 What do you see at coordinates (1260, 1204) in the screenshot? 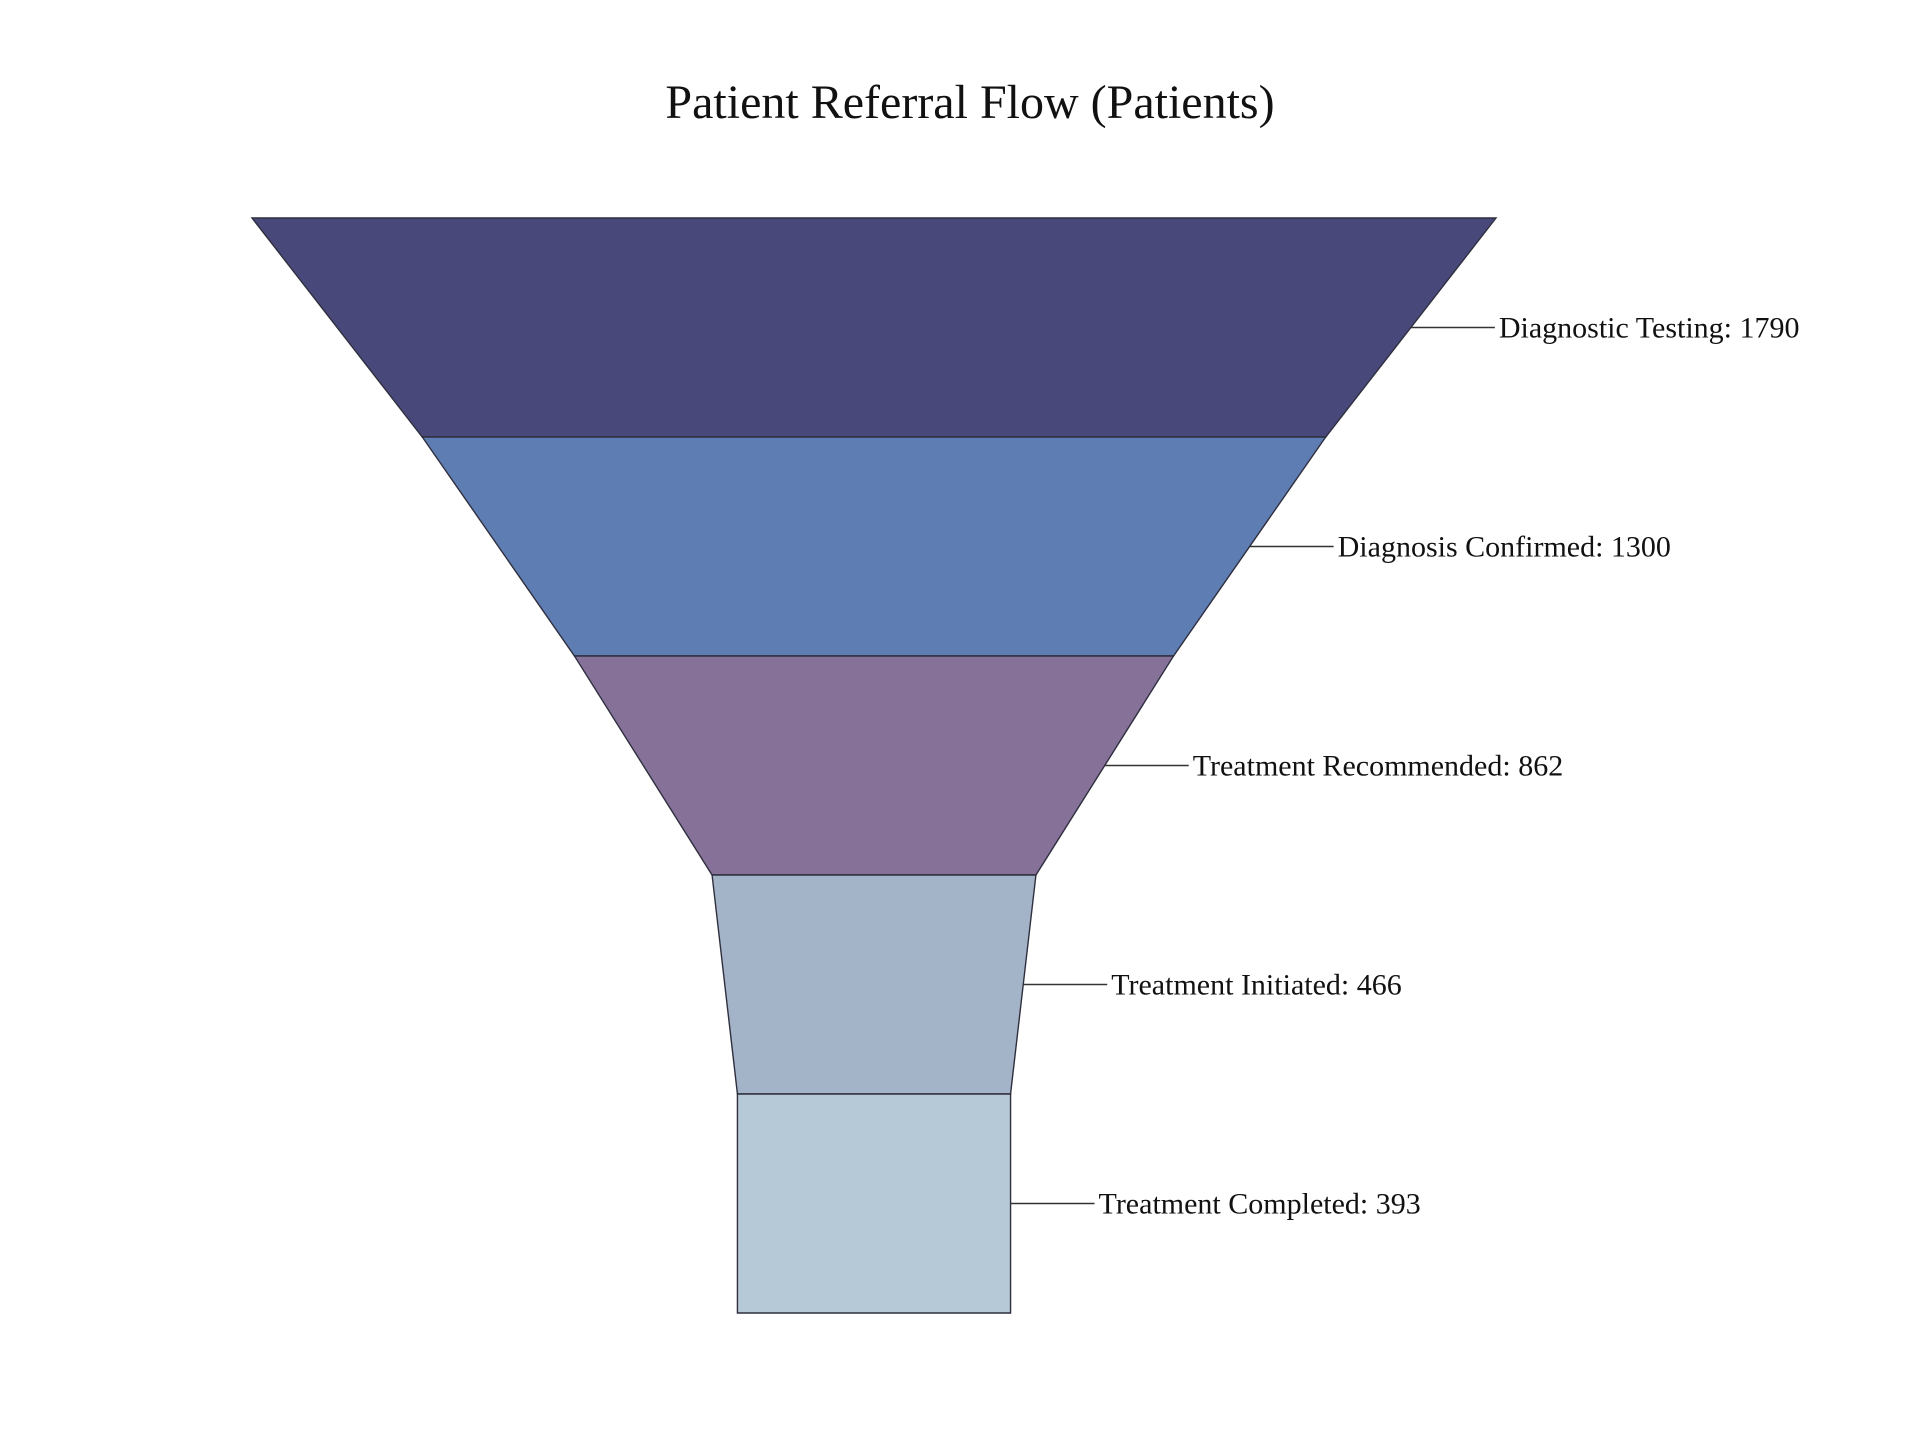
I see `stage-label-treatment-completed: Treatment Completed: 393` at bounding box center [1260, 1204].